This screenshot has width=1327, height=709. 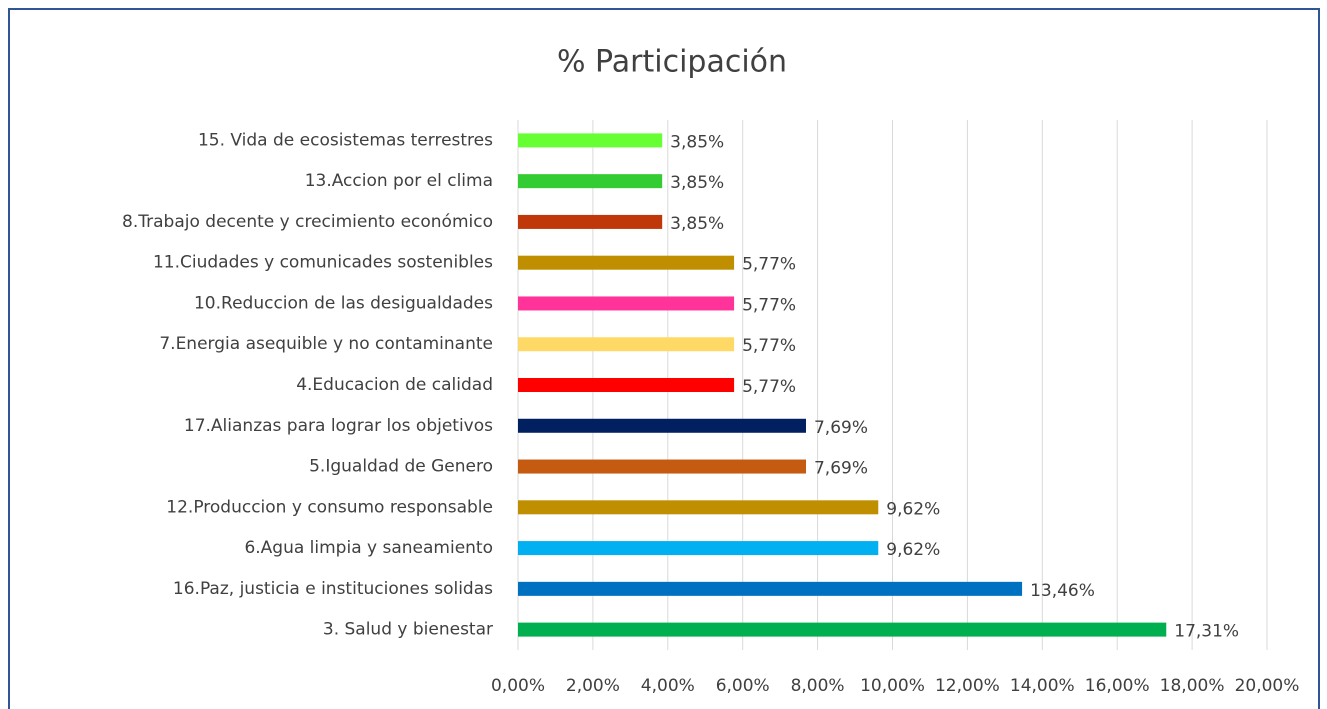 What do you see at coordinates (1062, 591) in the screenshot?
I see `value-label: 13,46%` at bounding box center [1062, 591].